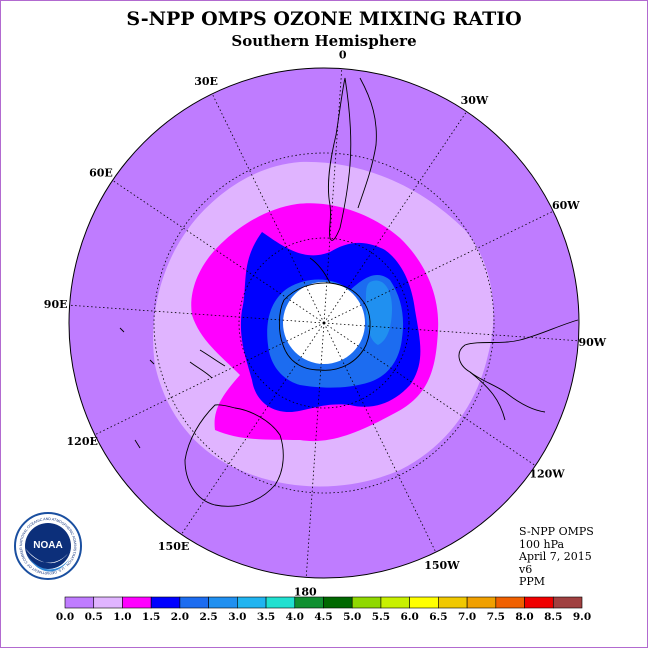 This screenshot has height=648, width=648. I want to click on colorbar-tick-label: 1.5, so click(151, 617).